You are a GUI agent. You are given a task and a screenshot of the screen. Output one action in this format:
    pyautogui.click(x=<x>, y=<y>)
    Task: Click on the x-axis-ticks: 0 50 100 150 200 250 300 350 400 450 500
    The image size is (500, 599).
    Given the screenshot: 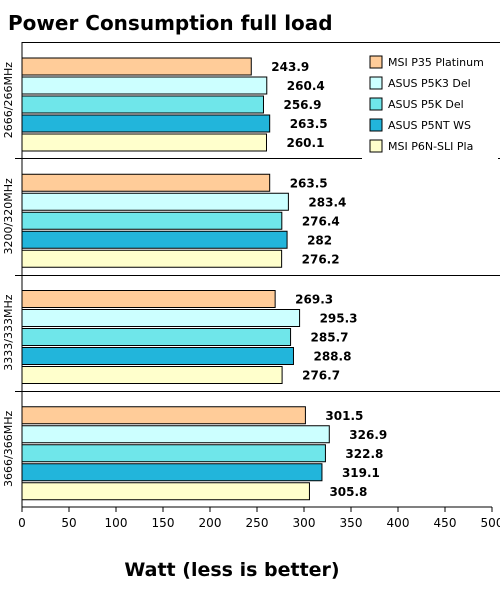 What is the action you would take?
    pyautogui.click(x=259, y=518)
    